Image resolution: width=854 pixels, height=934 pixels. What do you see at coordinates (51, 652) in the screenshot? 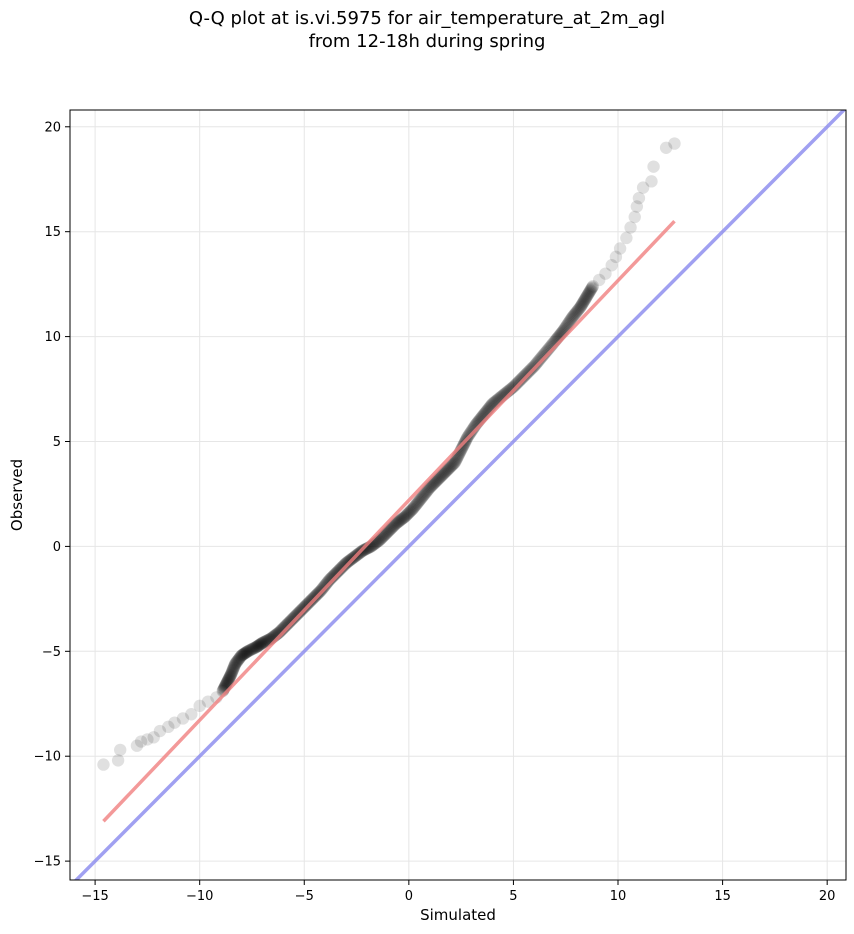
I see `y-tick-label: −5` at bounding box center [51, 652].